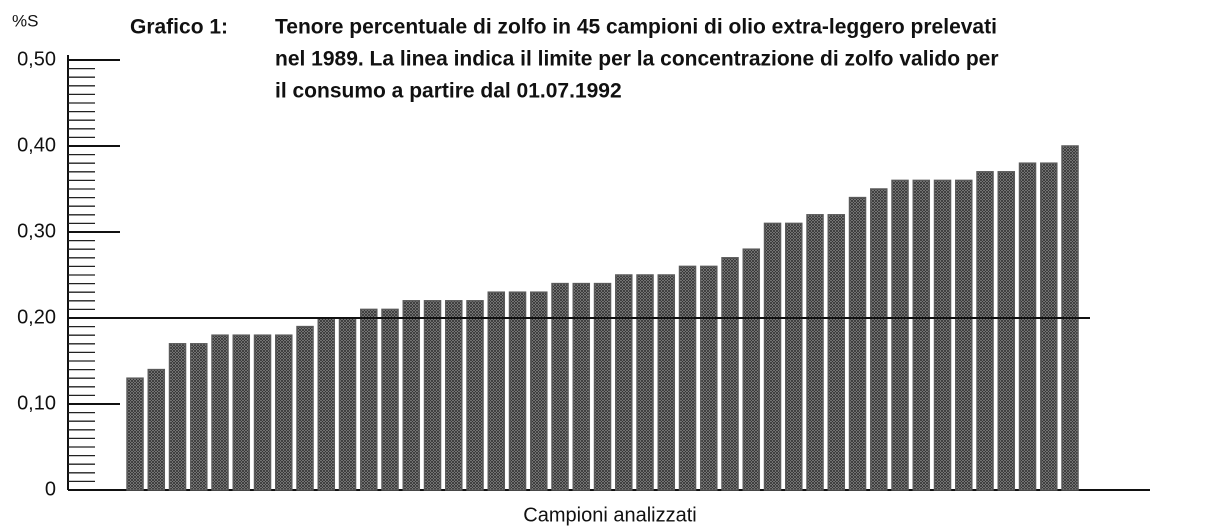  Describe the element at coordinates (50, 489) in the screenshot. I see `y-tick-label: 0` at that location.